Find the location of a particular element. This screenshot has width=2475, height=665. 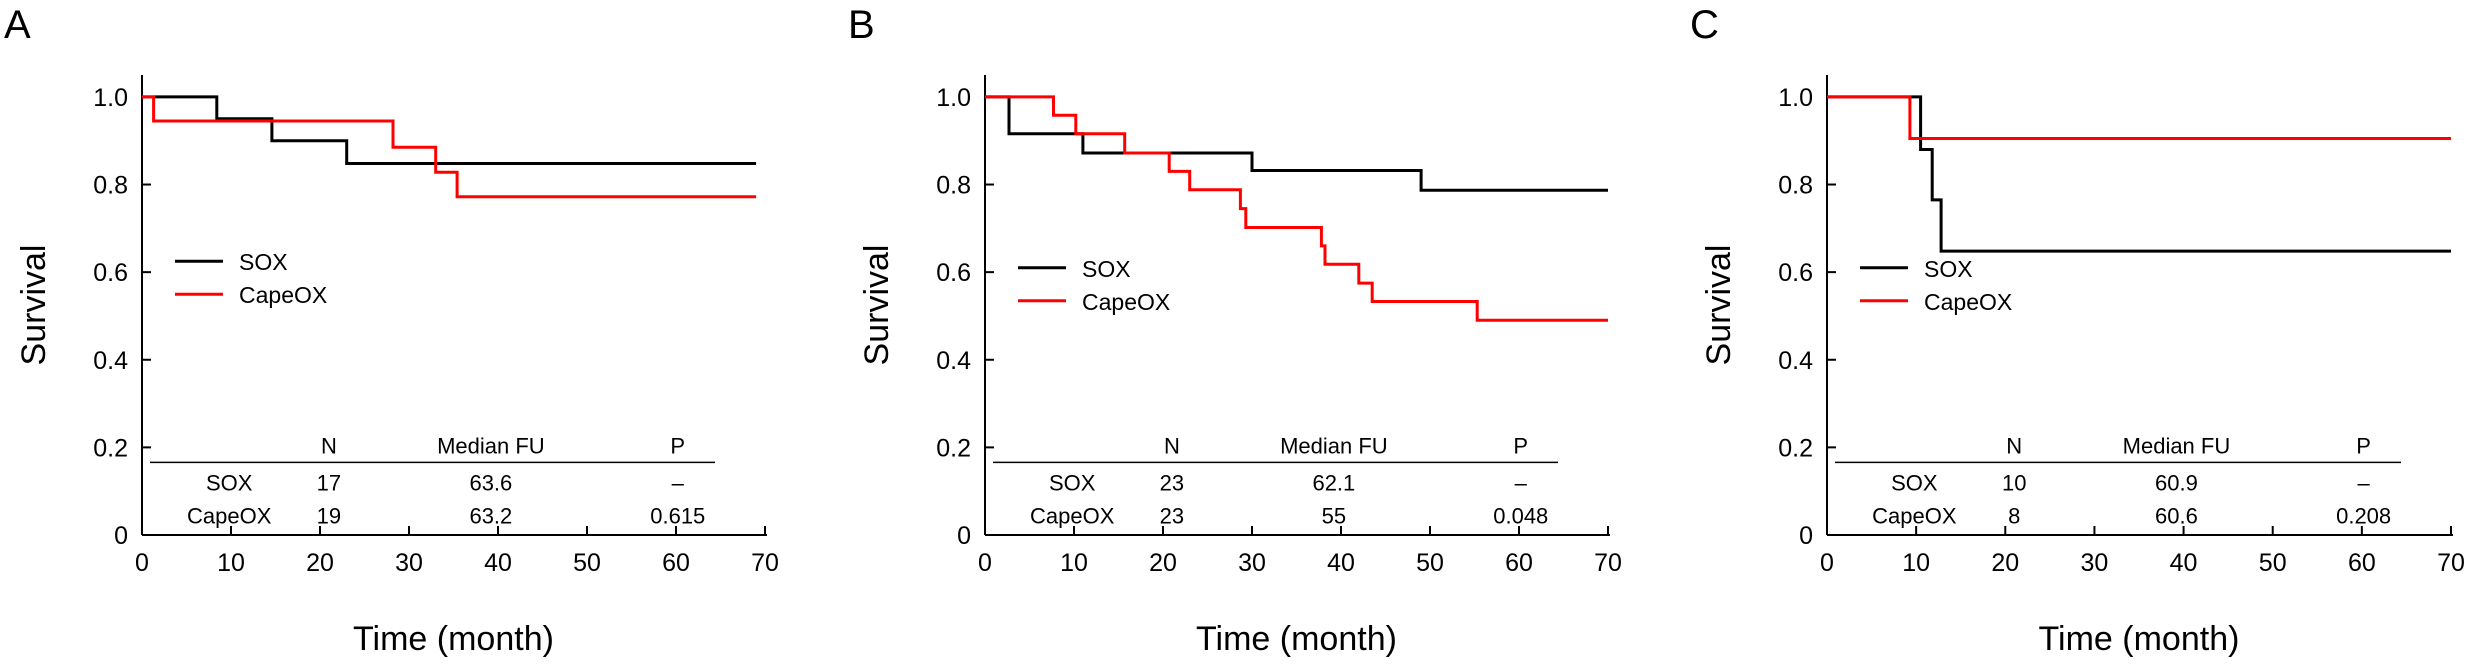

table-cell: 60.9 is located at coordinates (2176, 482).